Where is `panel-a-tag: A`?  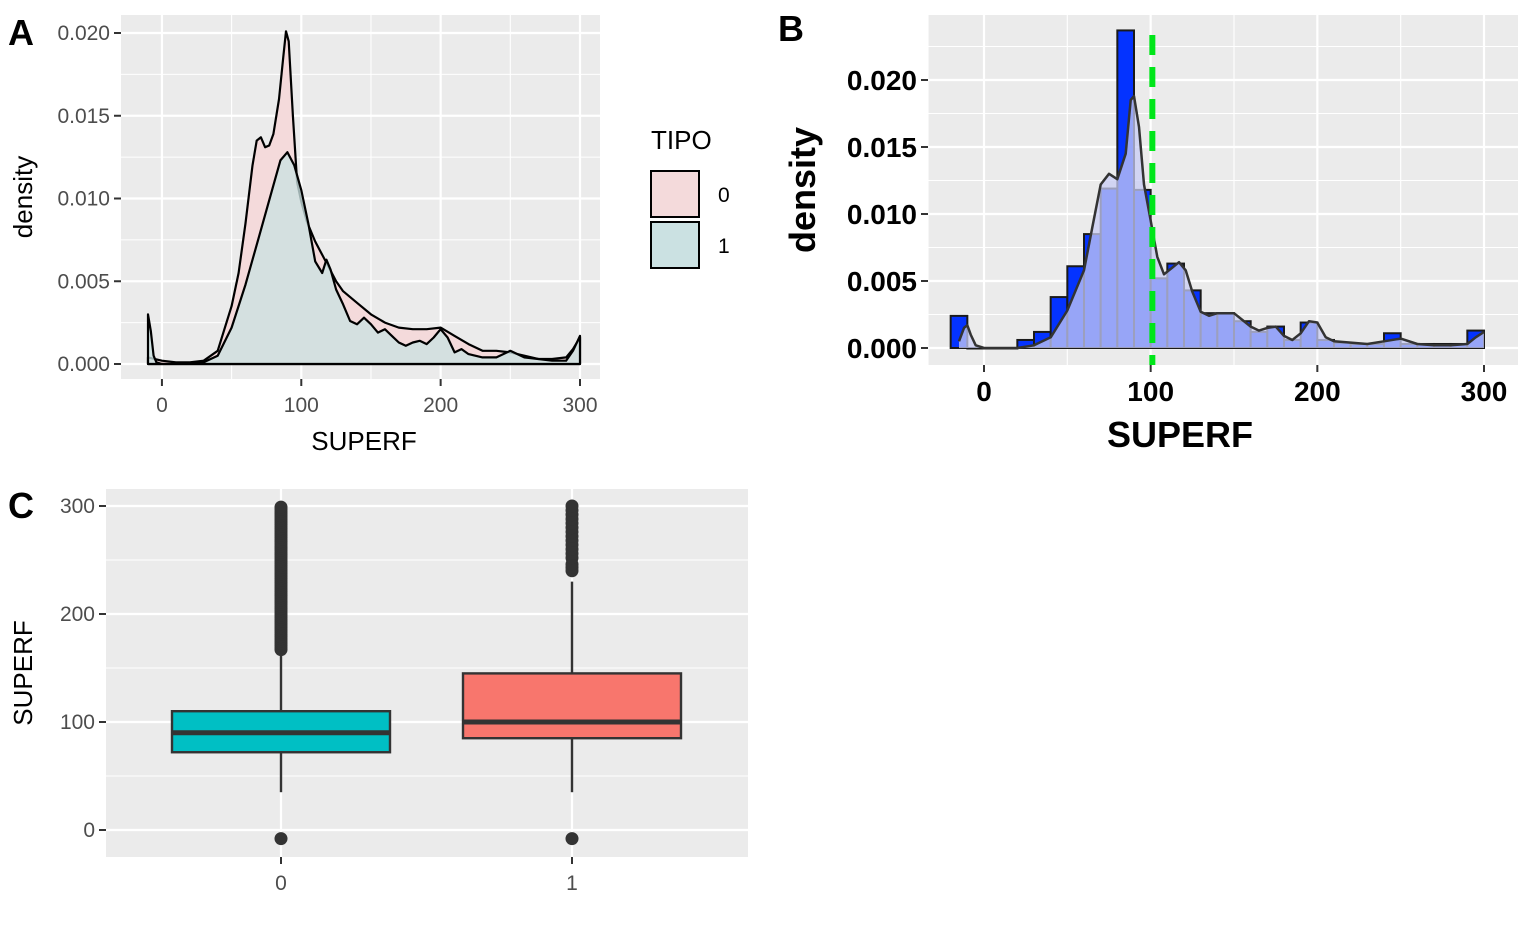 panel-a-tag: A is located at coordinates (21, 32).